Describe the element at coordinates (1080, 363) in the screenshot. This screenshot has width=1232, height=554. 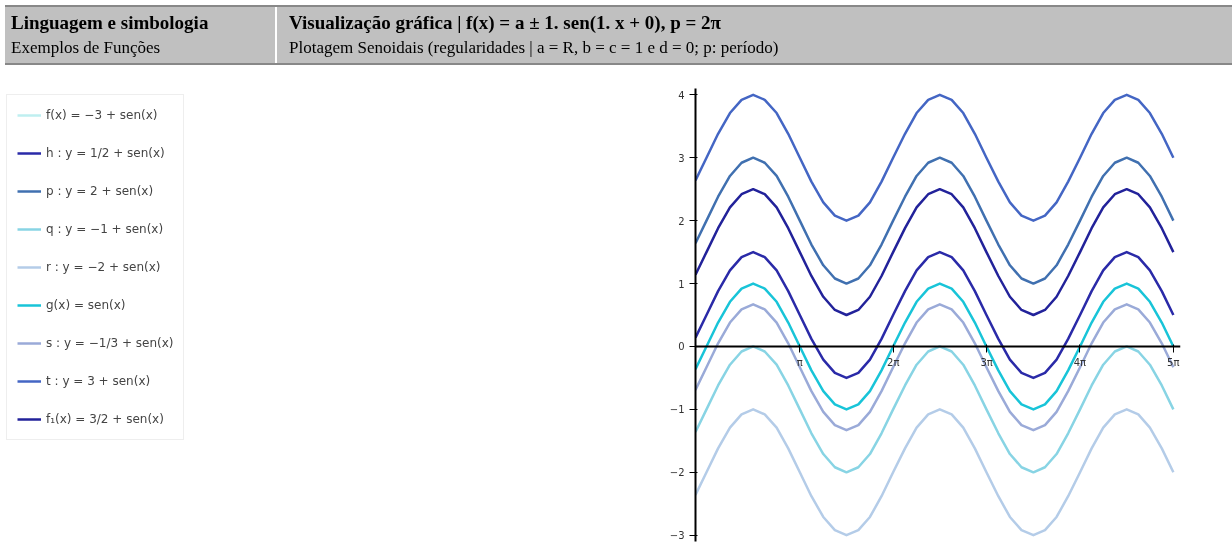
I see `x-tick-label: 4π` at that location.